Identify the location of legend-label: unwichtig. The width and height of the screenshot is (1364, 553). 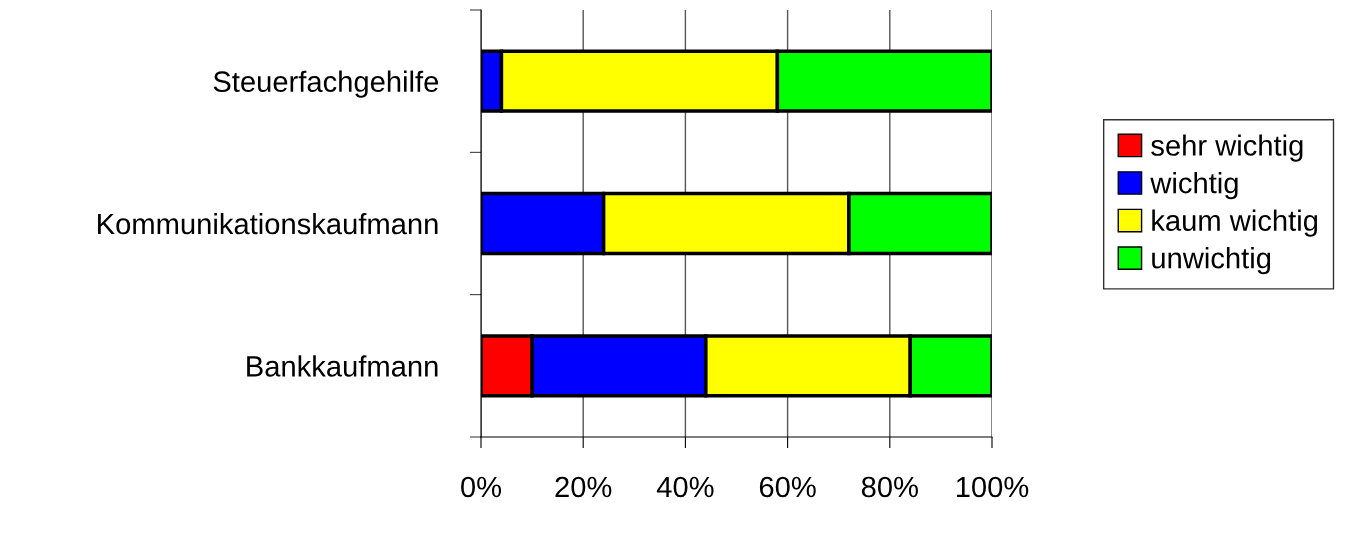
(1211, 261).